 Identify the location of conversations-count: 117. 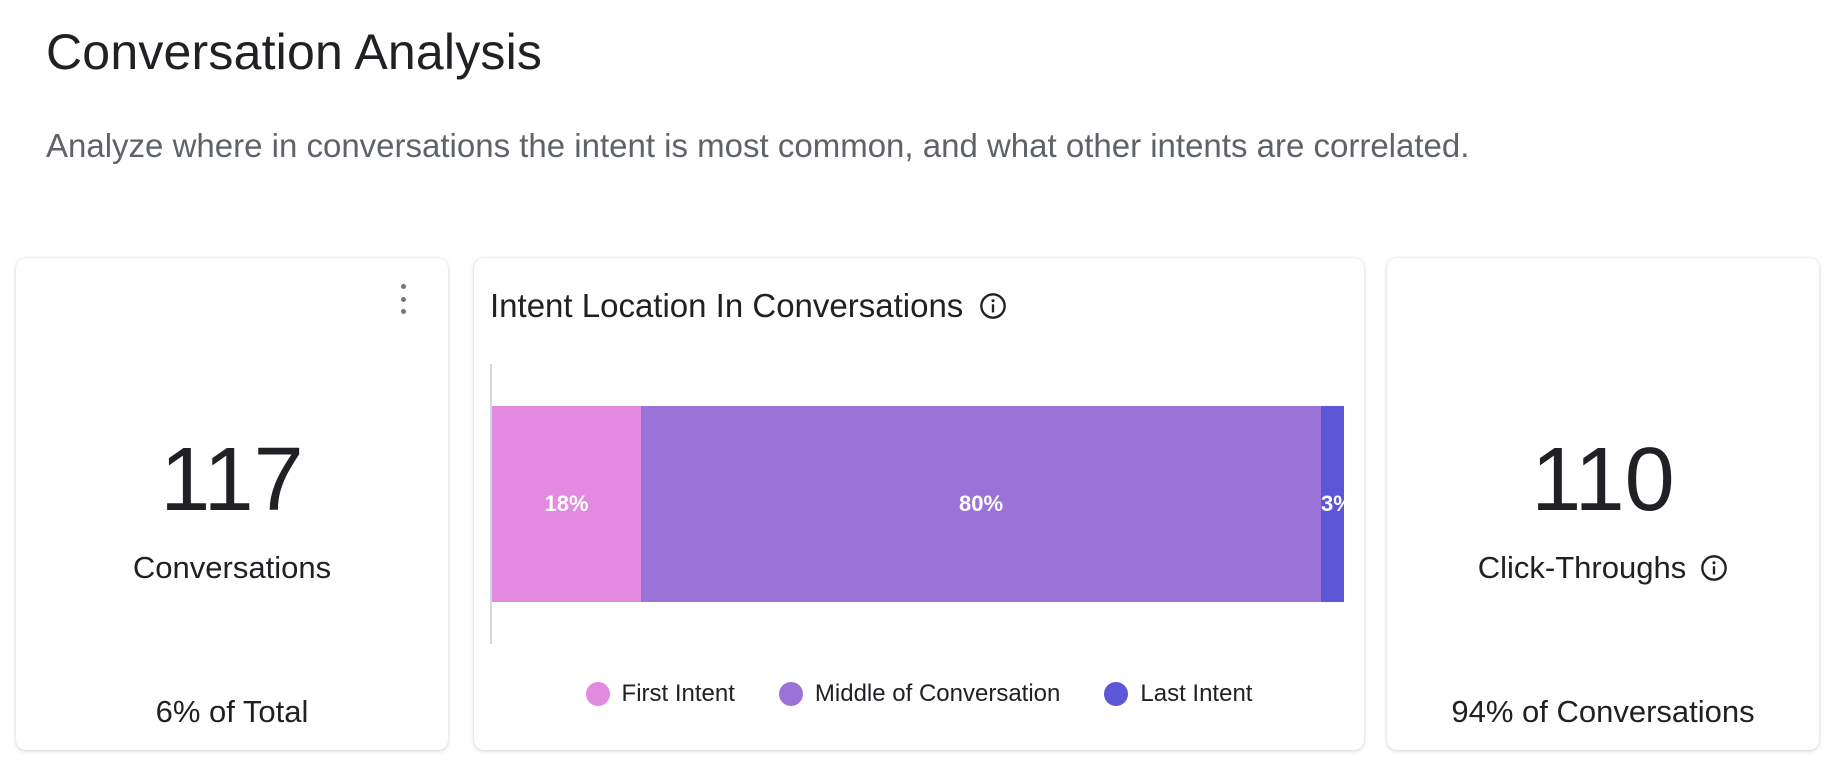
(232, 480).